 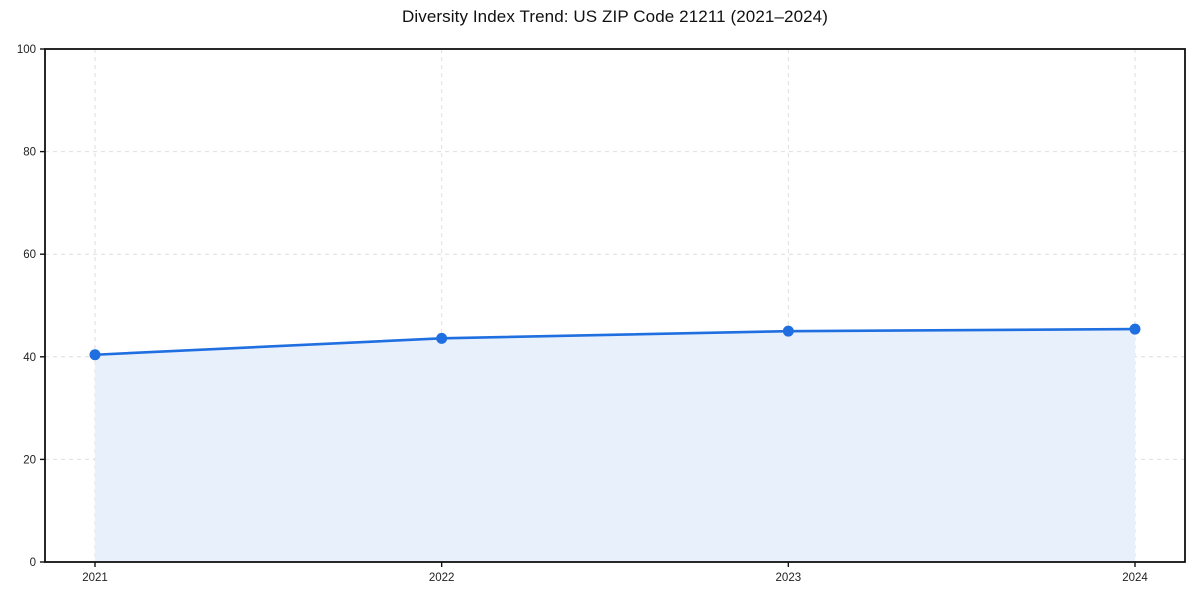 I want to click on y-tick-label: 100, so click(x=26, y=50).